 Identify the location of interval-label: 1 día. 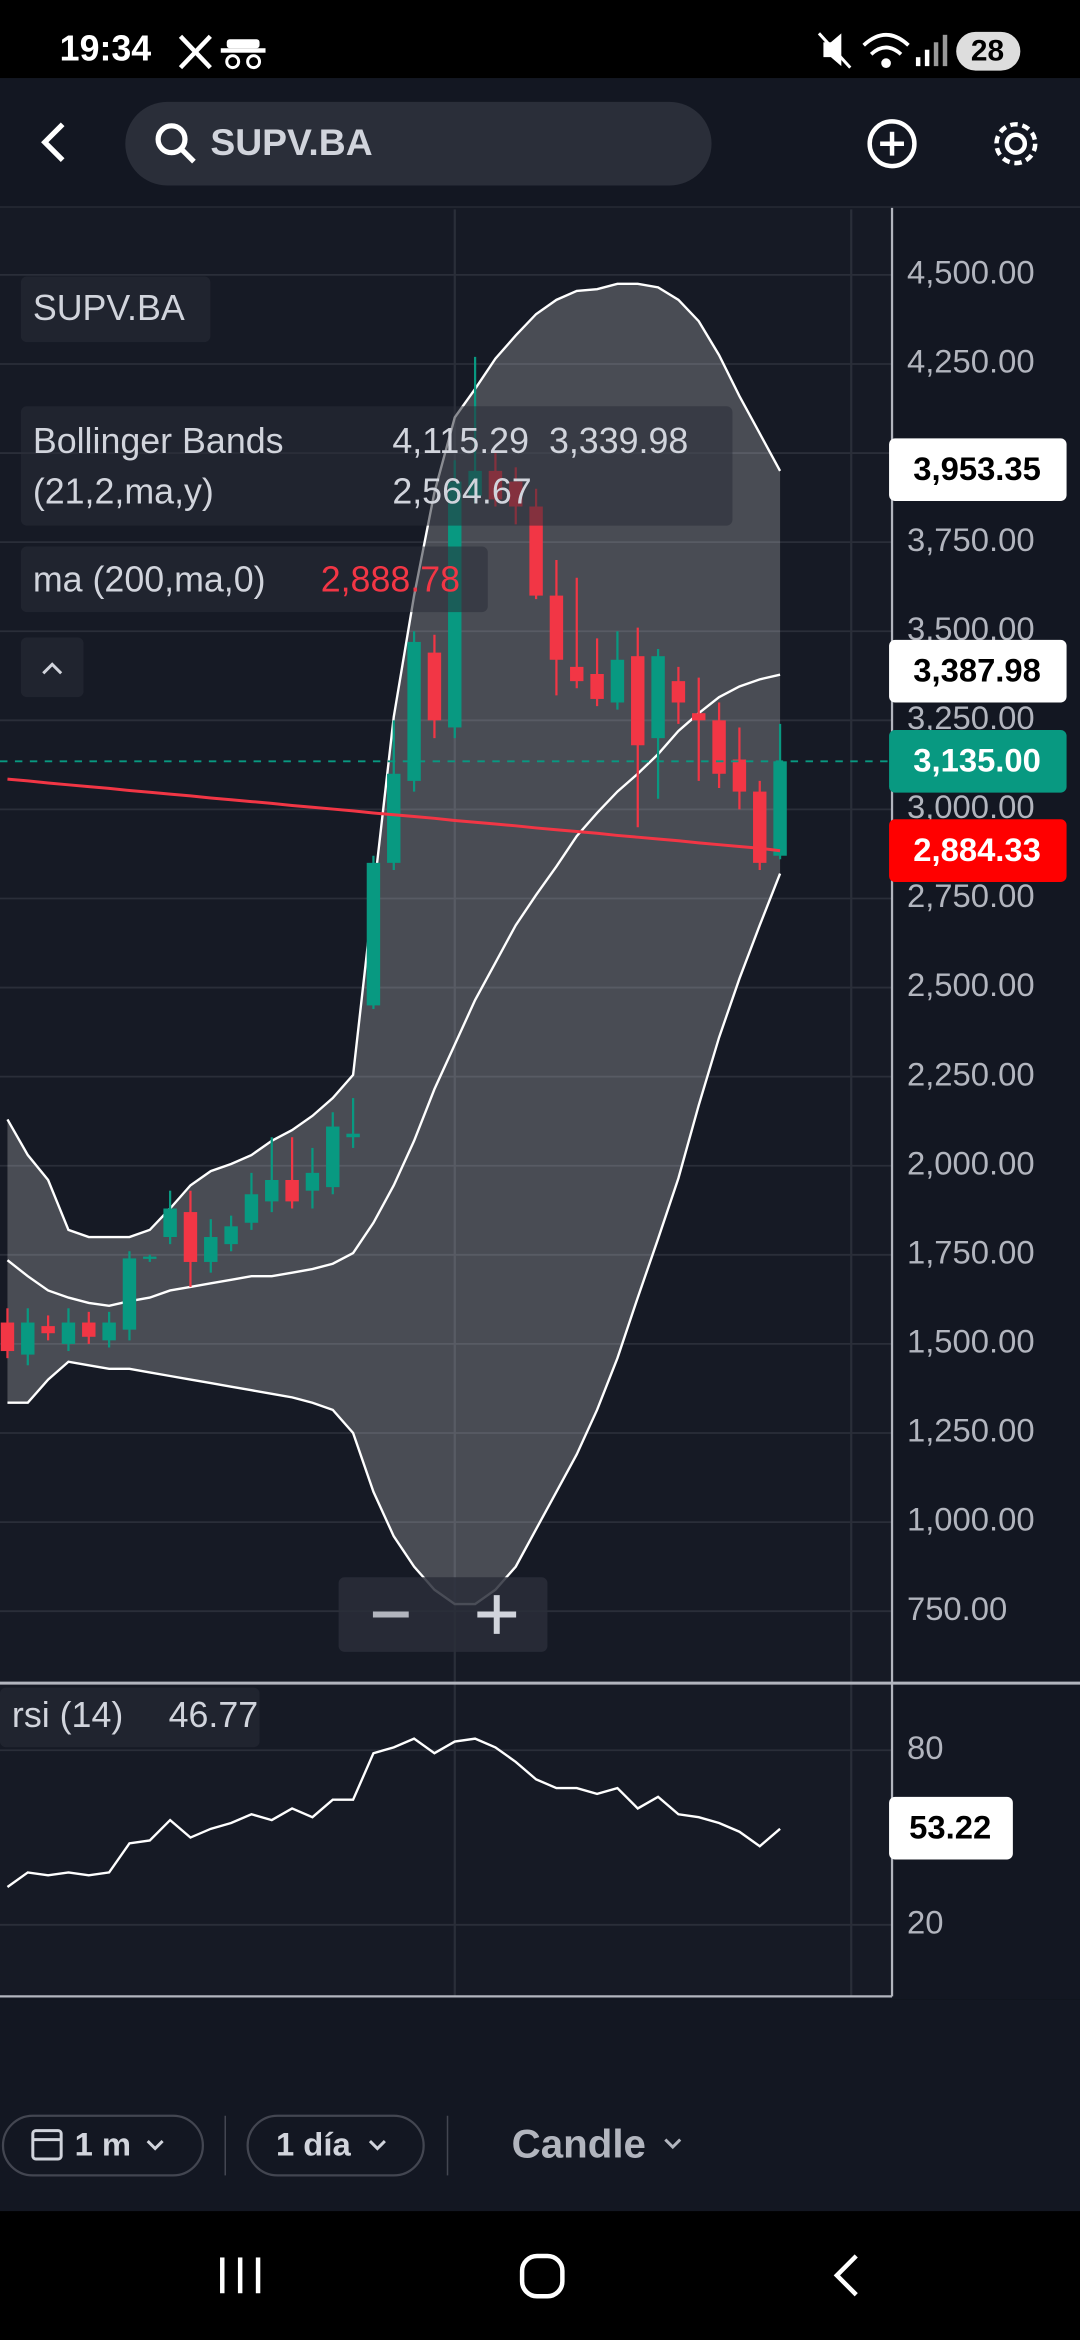
(313, 2144).